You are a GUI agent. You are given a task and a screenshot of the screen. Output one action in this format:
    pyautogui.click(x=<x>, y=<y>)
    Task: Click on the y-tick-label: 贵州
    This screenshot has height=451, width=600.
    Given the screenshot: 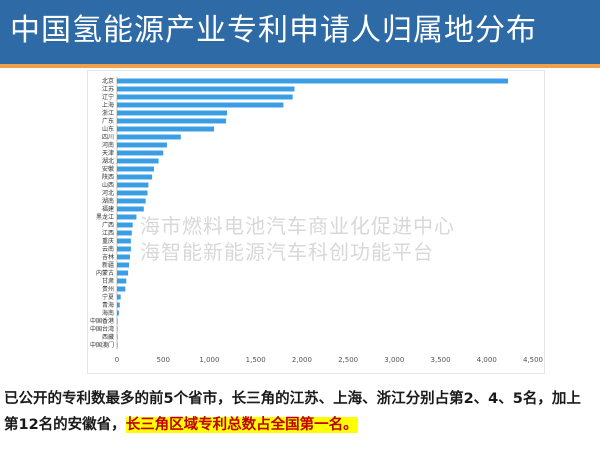 What is the action you would take?
    pyautogui.click(x=108, y=289)
    